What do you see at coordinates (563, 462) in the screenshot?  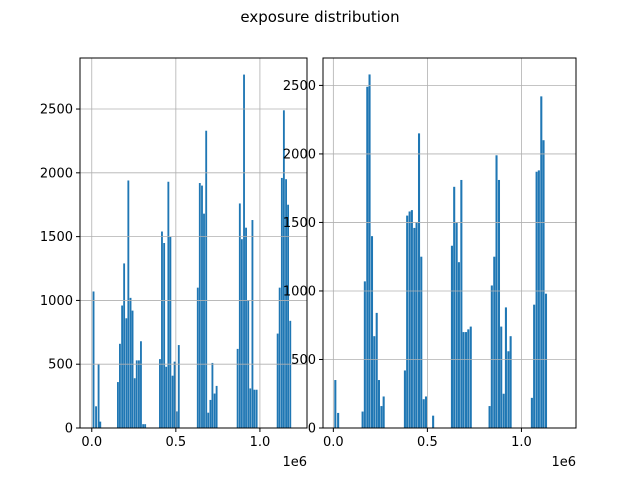 I see `x-offset-label: 1e6` at bounding box center [563, 462].